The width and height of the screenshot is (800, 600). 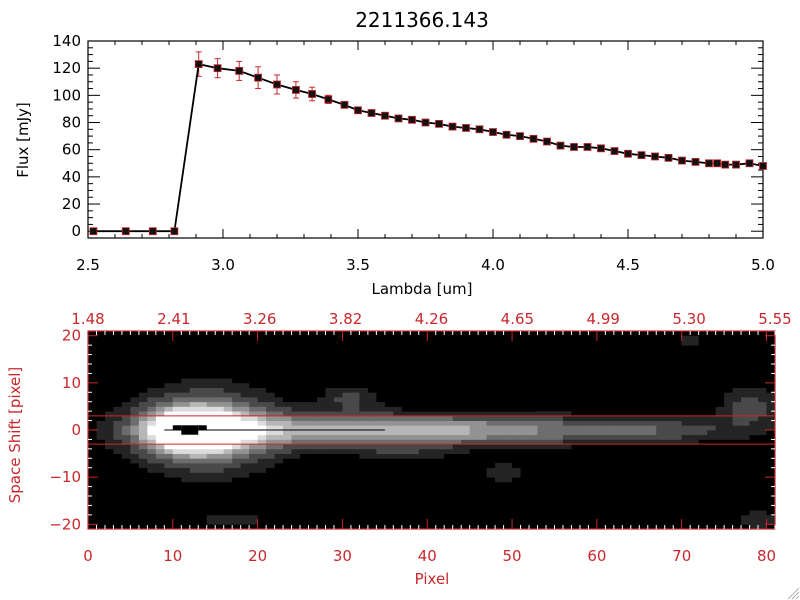 What do you see at coordinates (88, 556) in the screenshot?
I see `x-tick-label: 0` at bounding box center [88, 556].